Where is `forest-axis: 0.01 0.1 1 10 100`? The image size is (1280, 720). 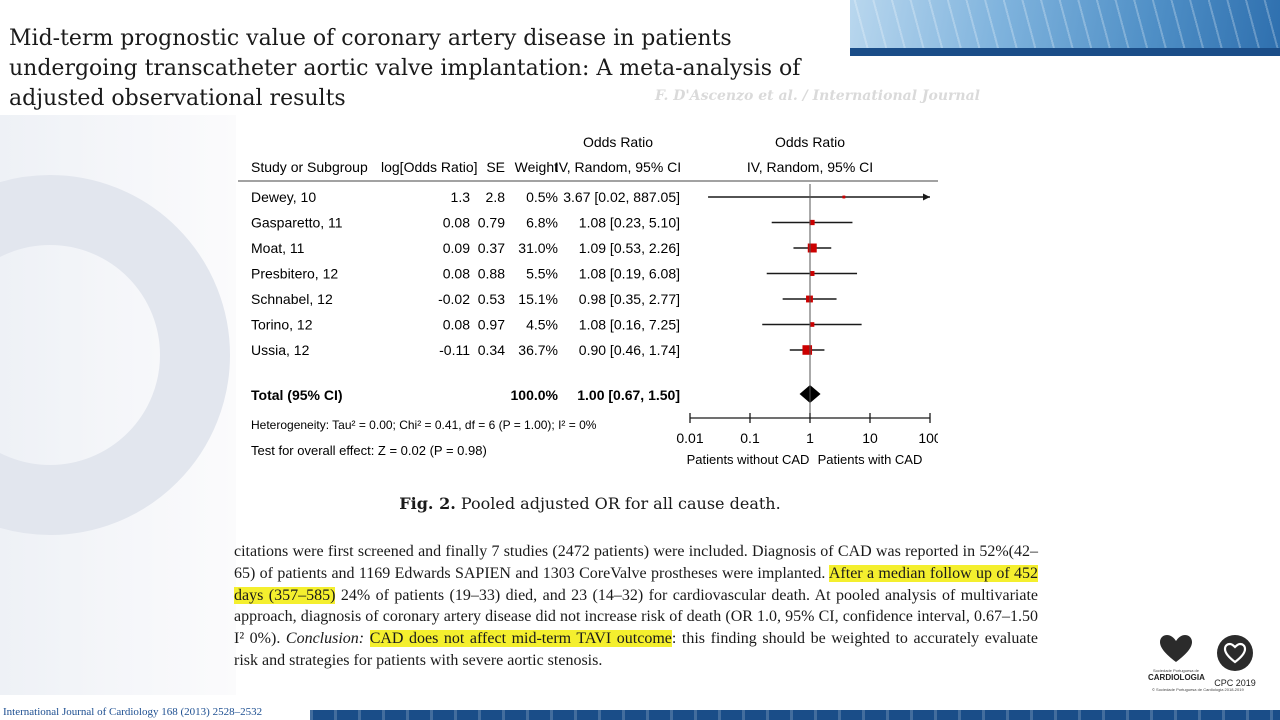
forest-axis: 0.01 0.1 1 10 100 is located at coordinates (807, 315).